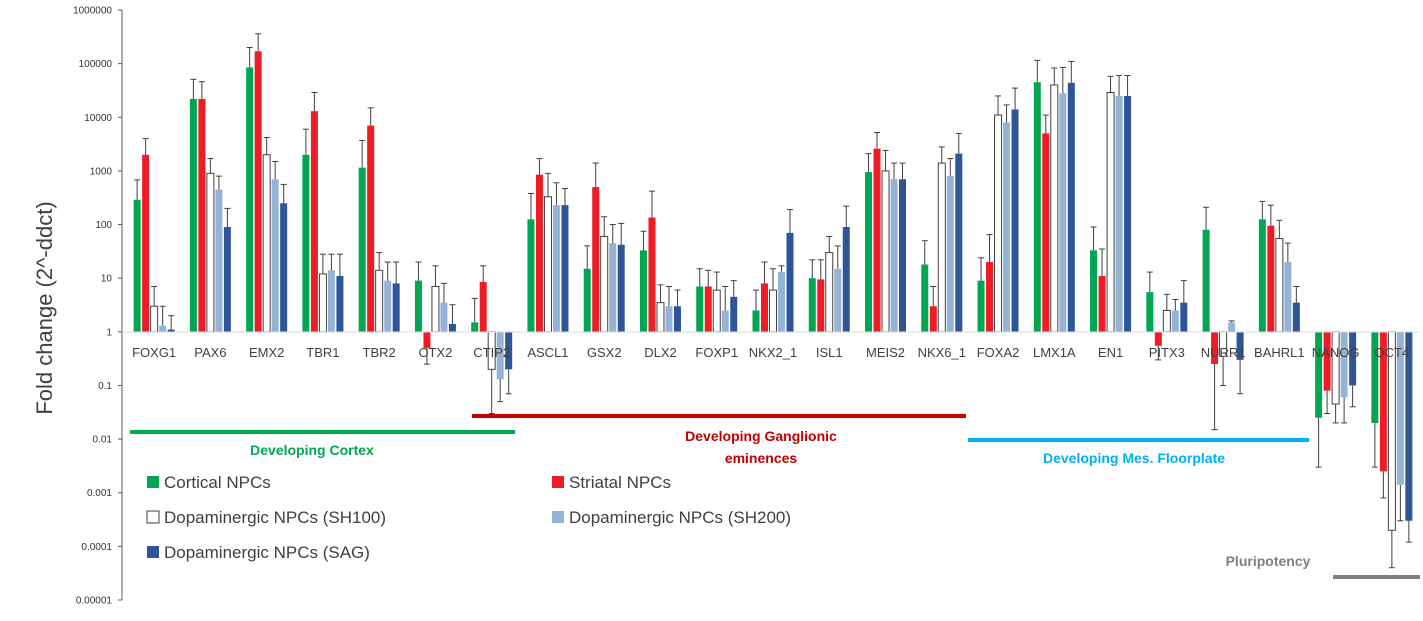 The height and width of the screenshot is (621, 1423). I want to click on category-label: BAHRL1, so click(1279, 352).